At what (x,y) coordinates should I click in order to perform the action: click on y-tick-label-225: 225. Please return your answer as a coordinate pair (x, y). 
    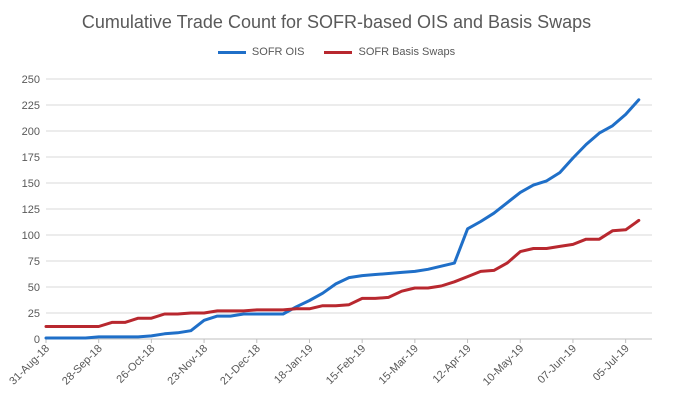
    Looking at the image, I should click on (31, 106).